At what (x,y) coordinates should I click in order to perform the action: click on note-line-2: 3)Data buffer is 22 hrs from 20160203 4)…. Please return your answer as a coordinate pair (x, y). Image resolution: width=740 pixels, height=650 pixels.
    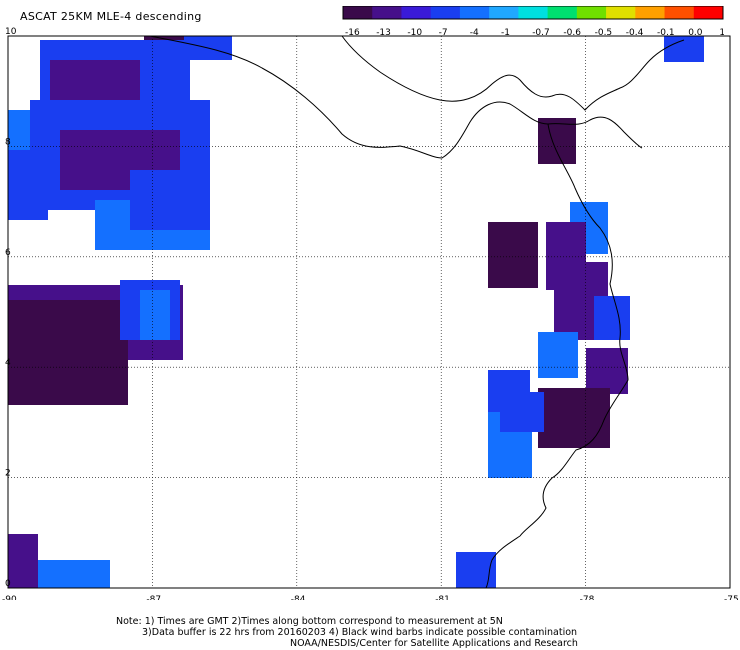
    Looking at the image, I should click on (360, 632).